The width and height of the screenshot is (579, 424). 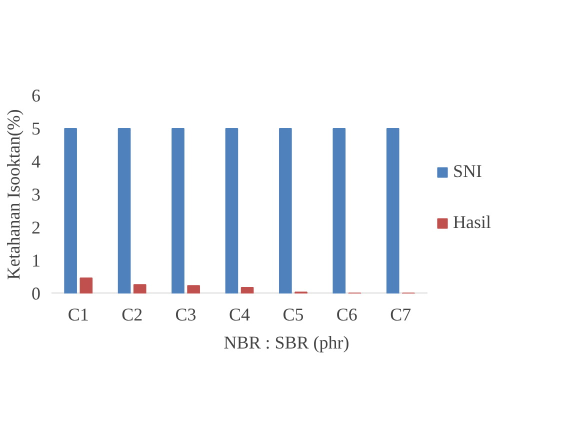 What do you see at coordinates (14, 194) in the screenshot?
I see `y-axis-title: Ketahanan Isooktan(%)` at bounding box center [14, 194].